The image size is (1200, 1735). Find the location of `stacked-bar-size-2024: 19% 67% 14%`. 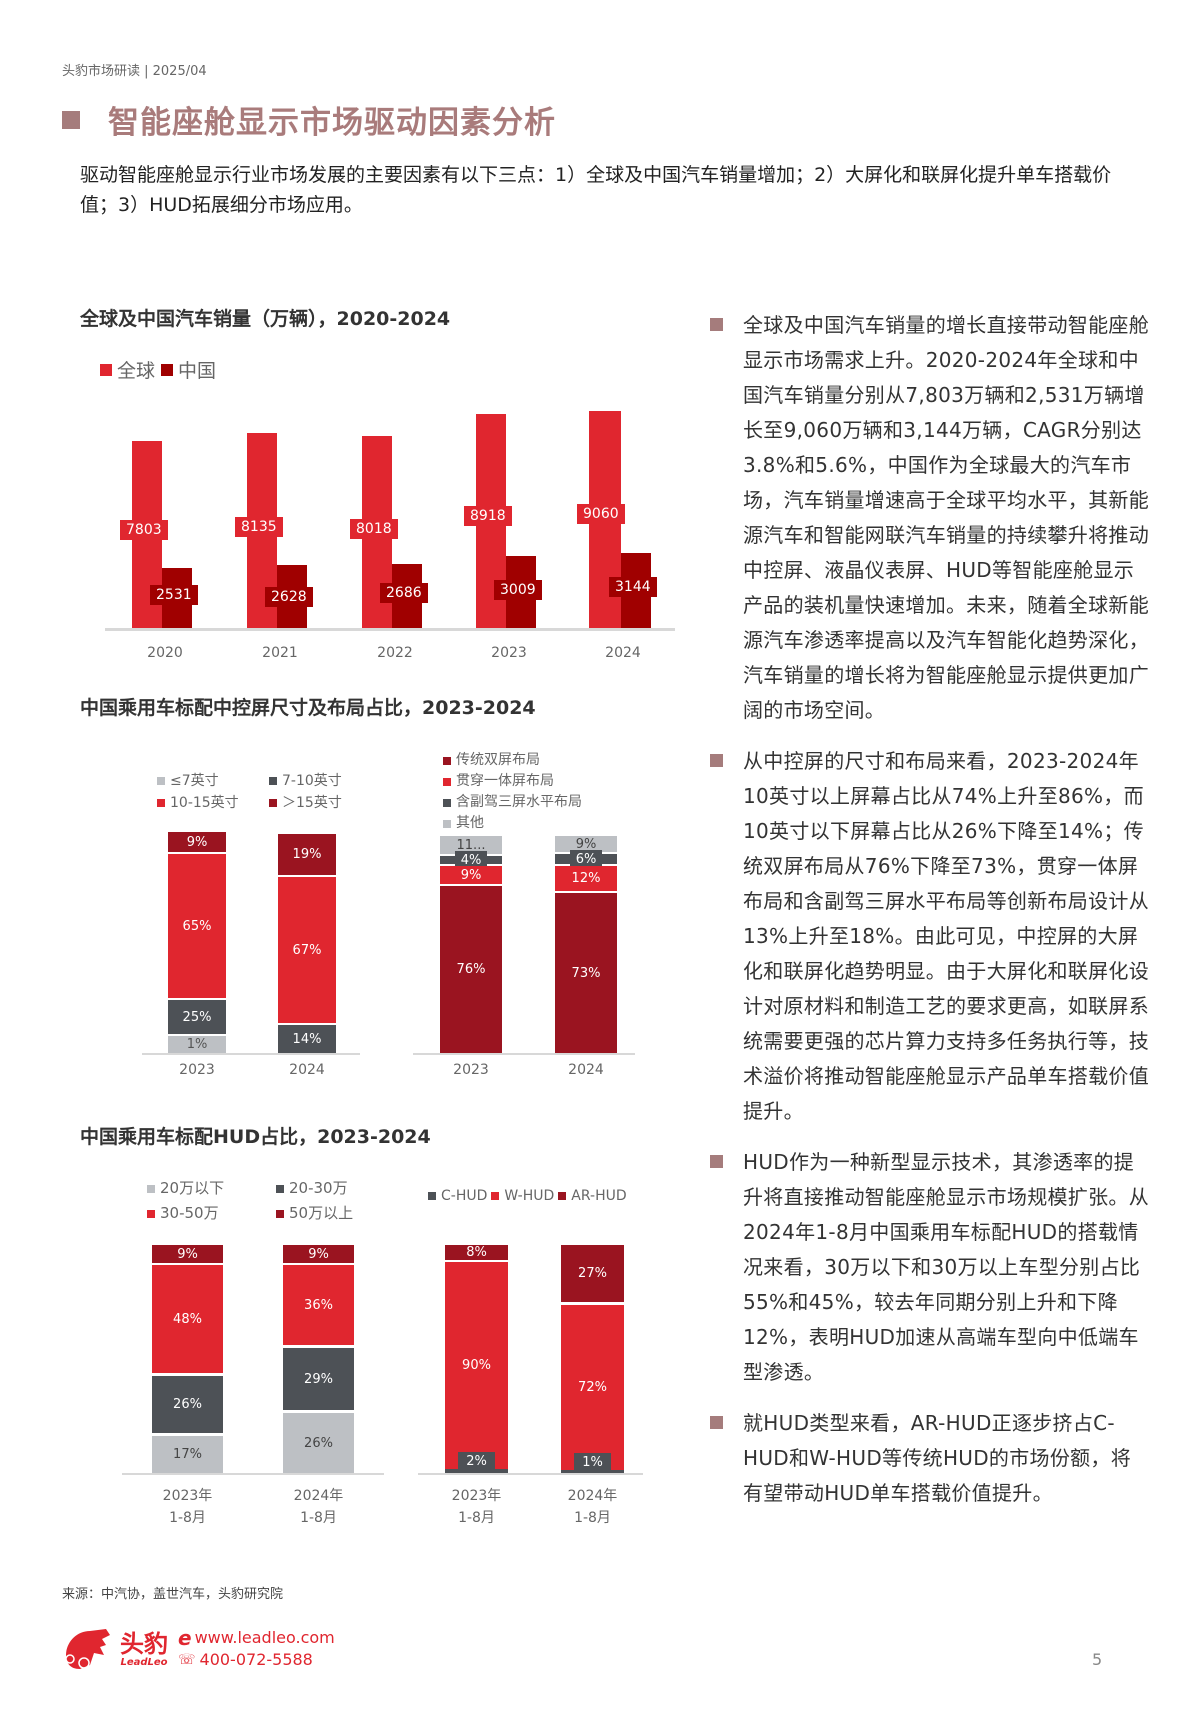

stacked-bar-size-2024: 19% 67% 14% is located at coordinates (307, 943).